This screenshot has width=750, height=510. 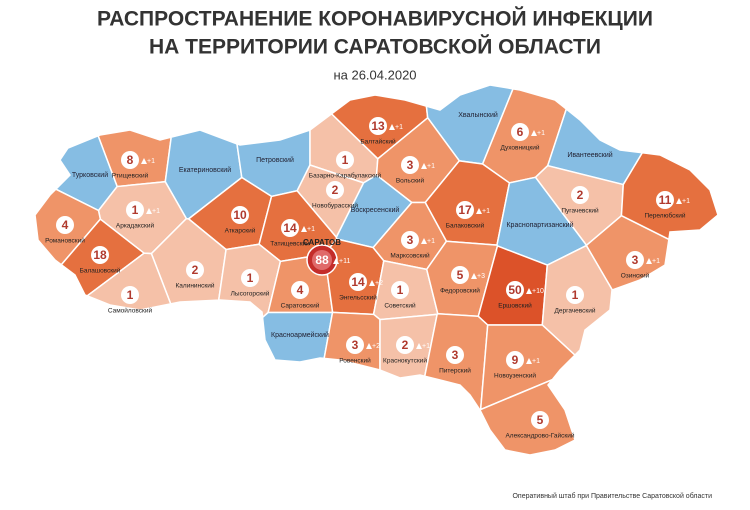 What do you see at coordinates (135, 226) in the screenshot?
I see `district-name: Аркадакский` at bounding box center [135, 226].